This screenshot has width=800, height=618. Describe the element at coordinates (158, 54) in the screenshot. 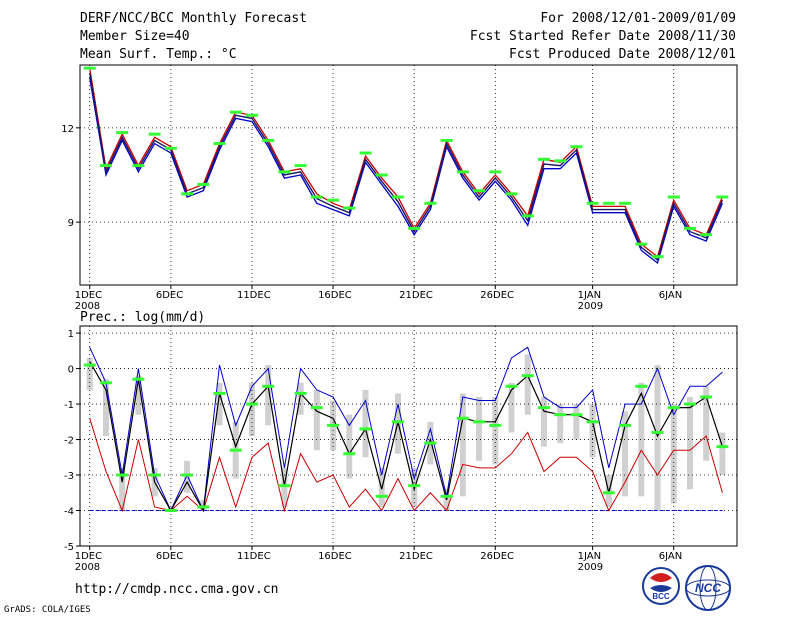

I see `variable-label: Mean Surf. Temp.: °C` at that location.